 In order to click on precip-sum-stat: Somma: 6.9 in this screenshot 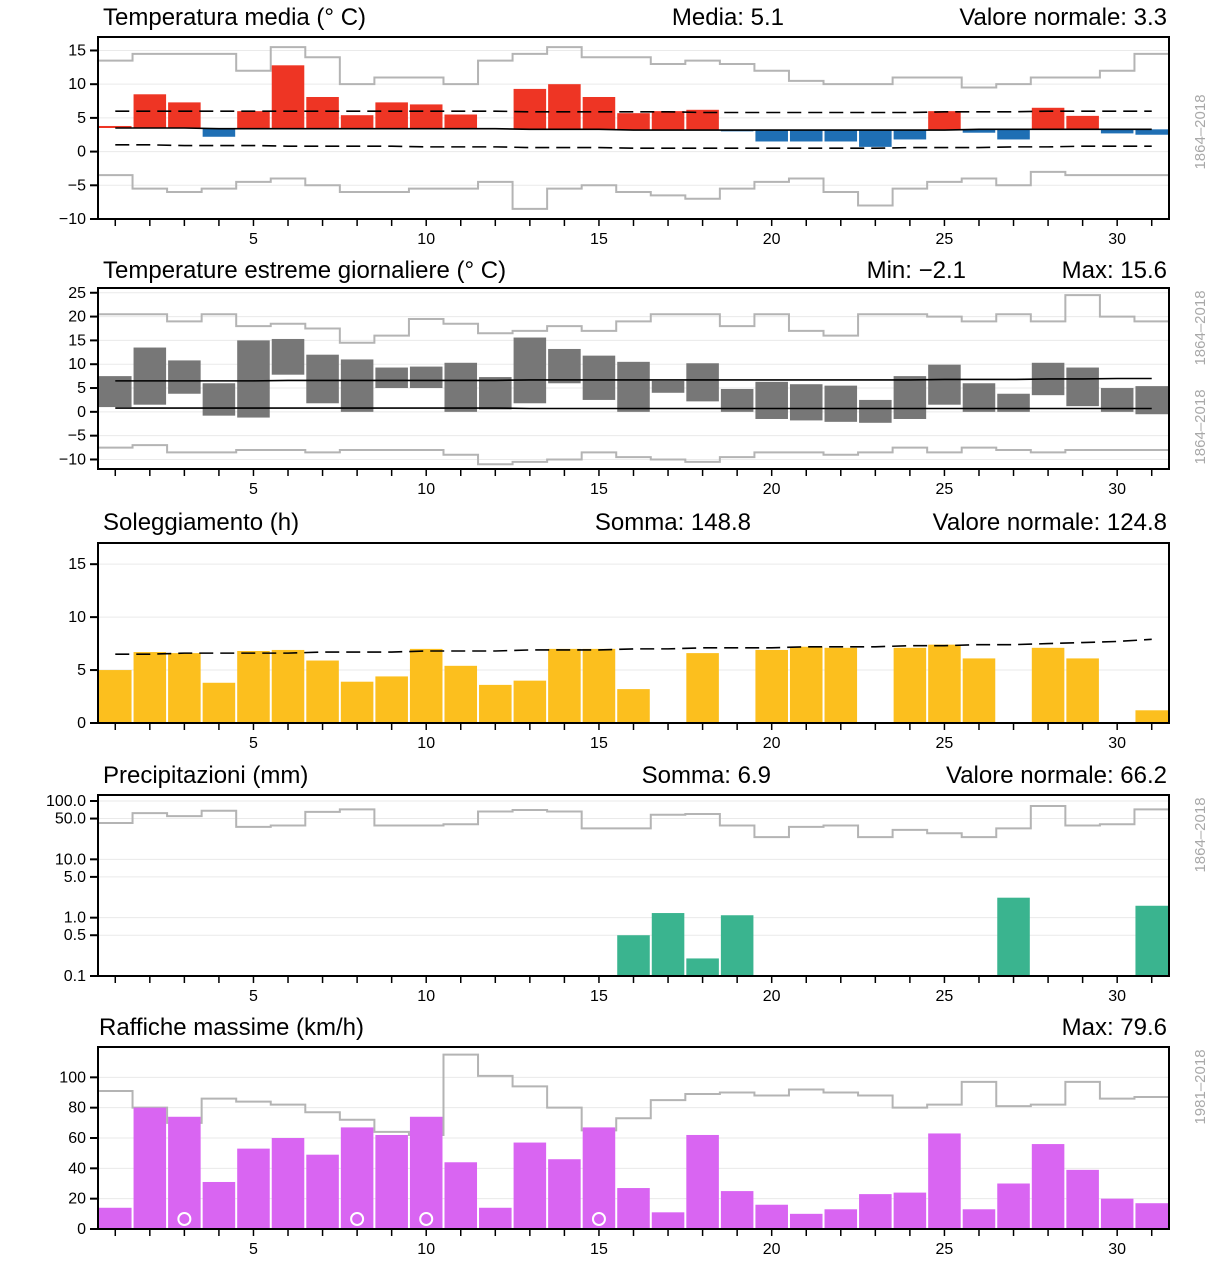, I will do `click(706, 775)`.